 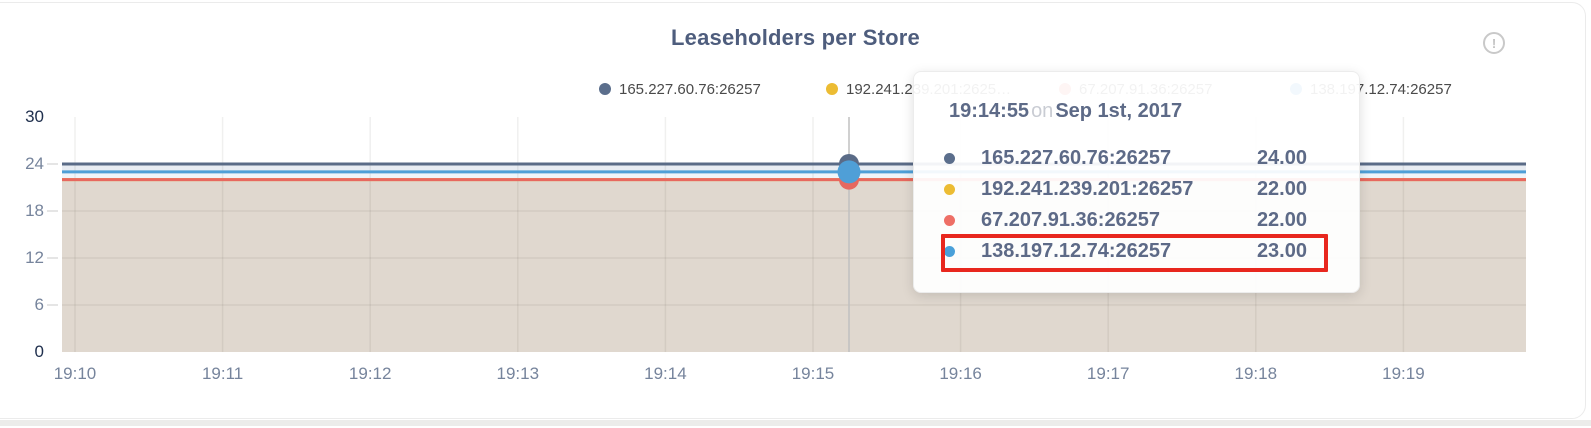 I want to click on tooltip-series-name: 165.227.60.76:26257, so click(x=1076, y=158).